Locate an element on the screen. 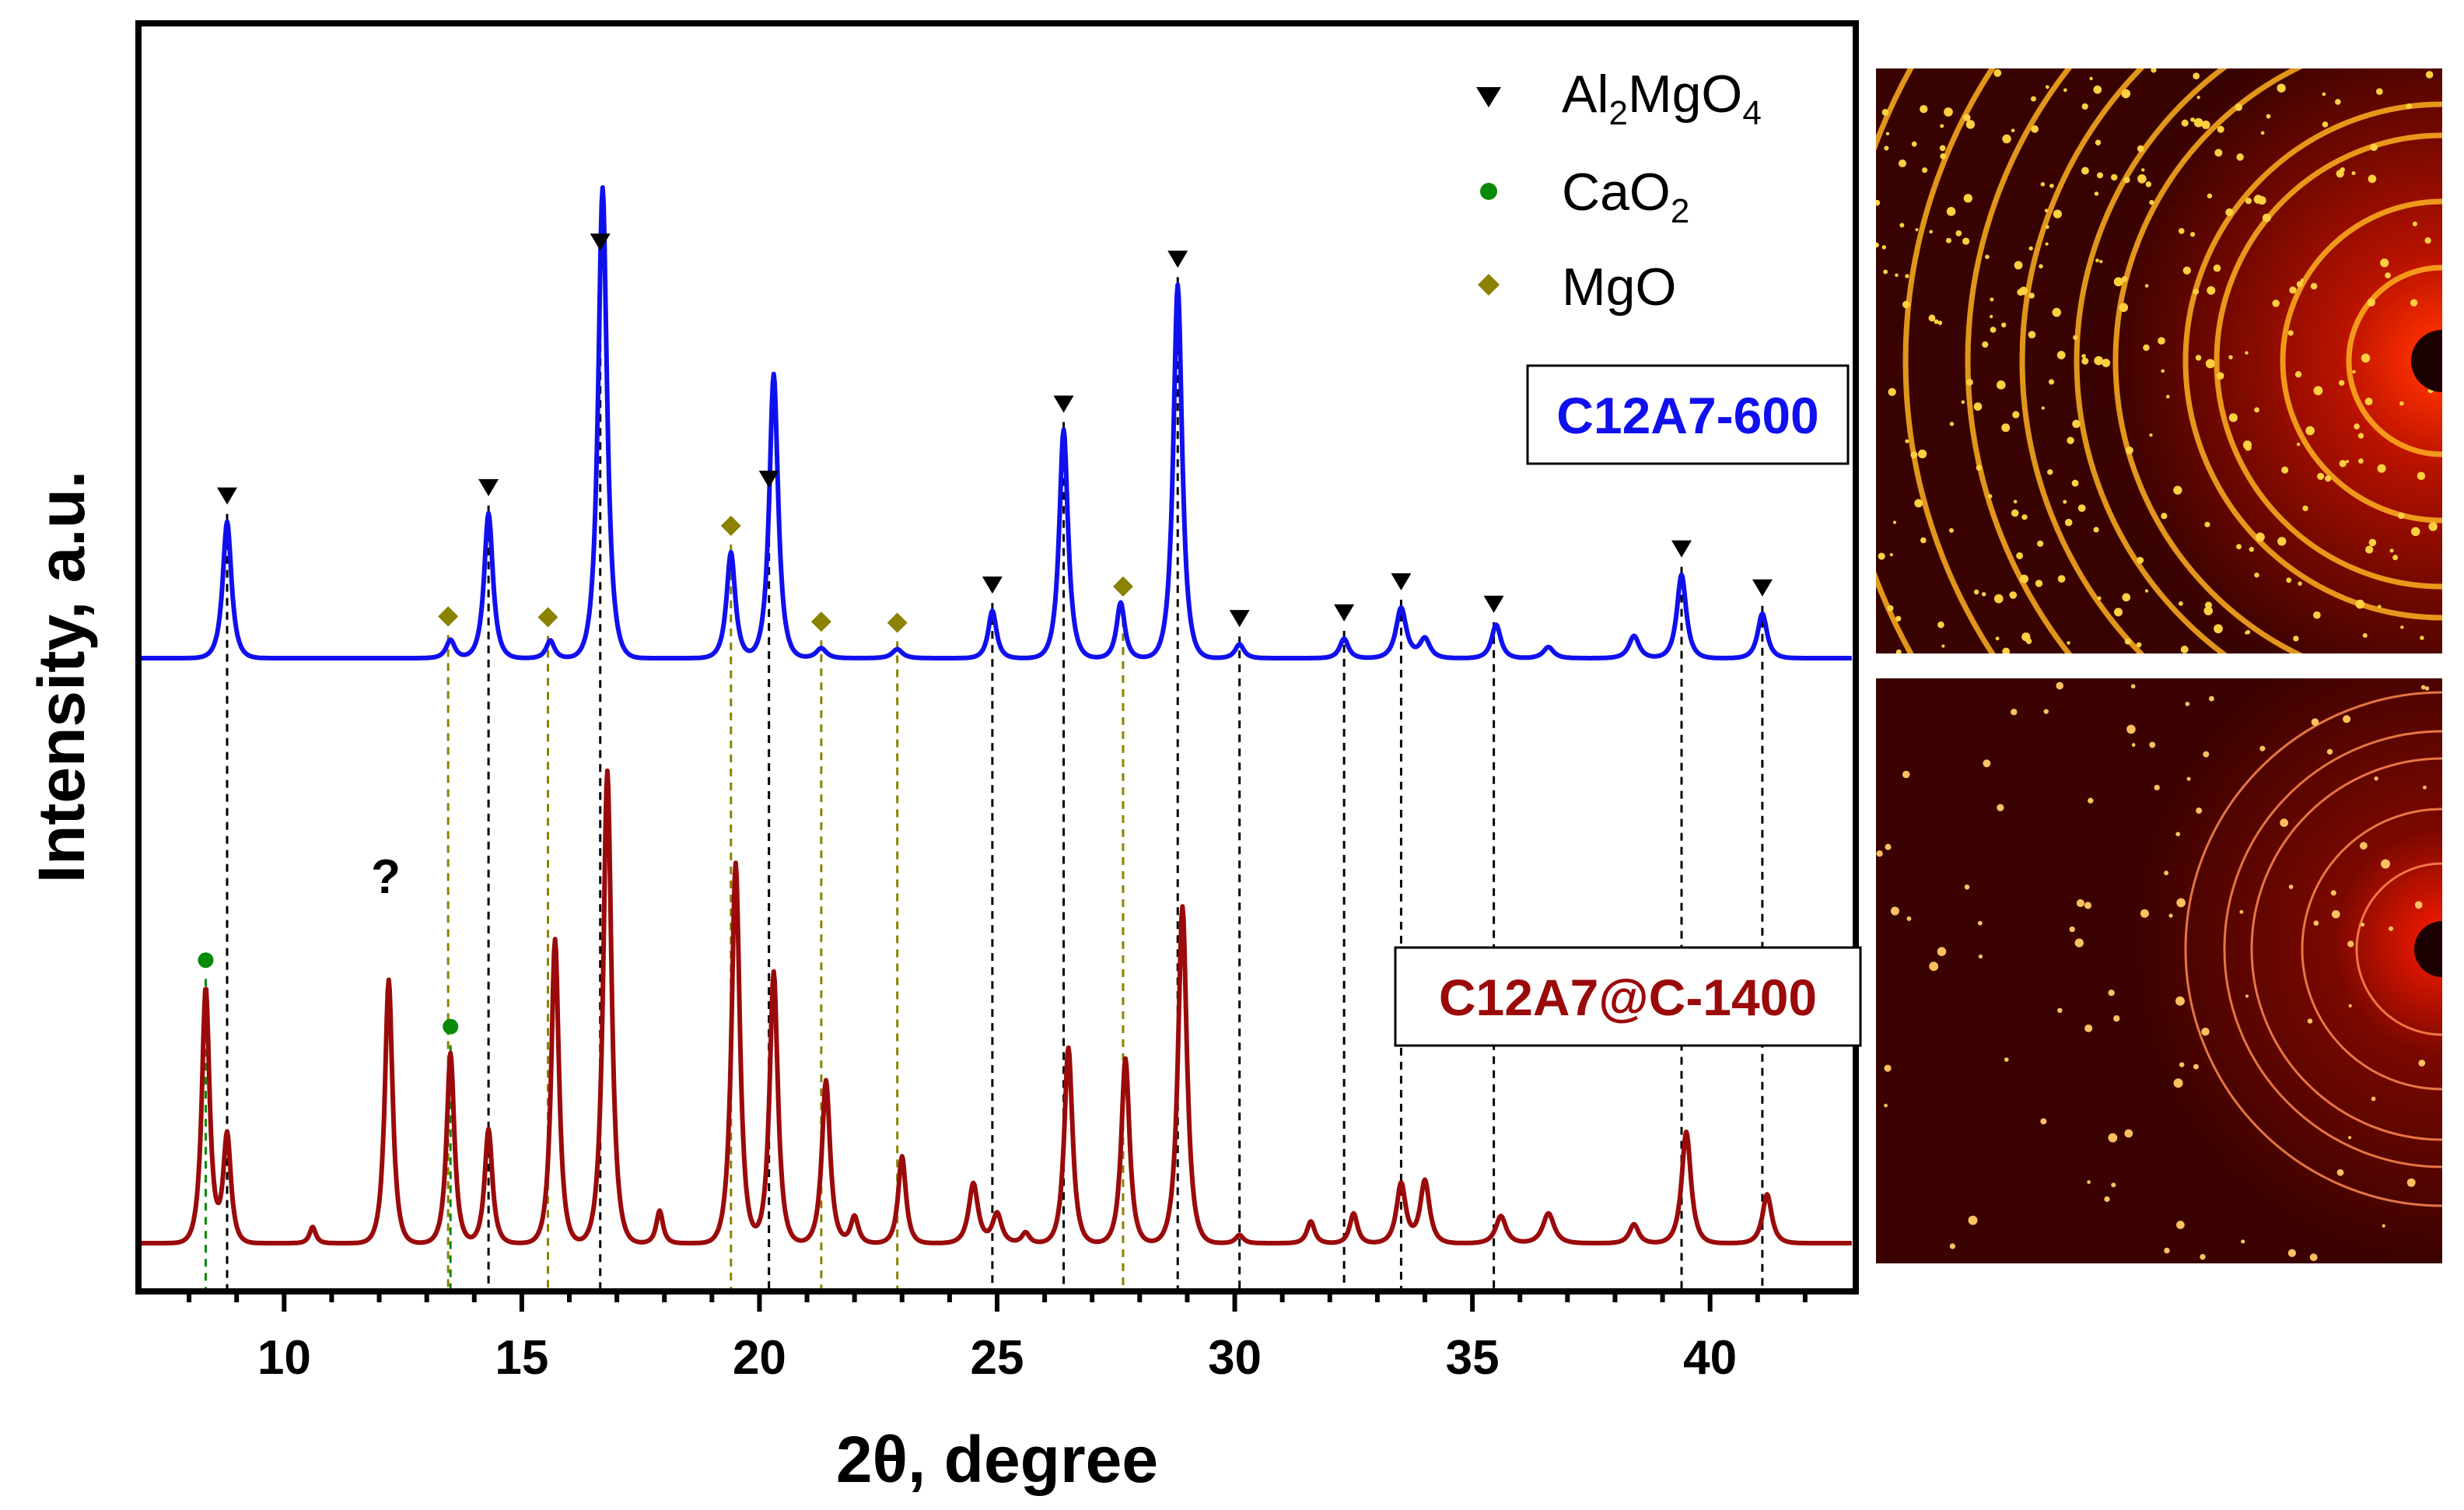  x-axis-ticks: 10 15 20 25 30 35 40 is located at coordinates (997, 1338).